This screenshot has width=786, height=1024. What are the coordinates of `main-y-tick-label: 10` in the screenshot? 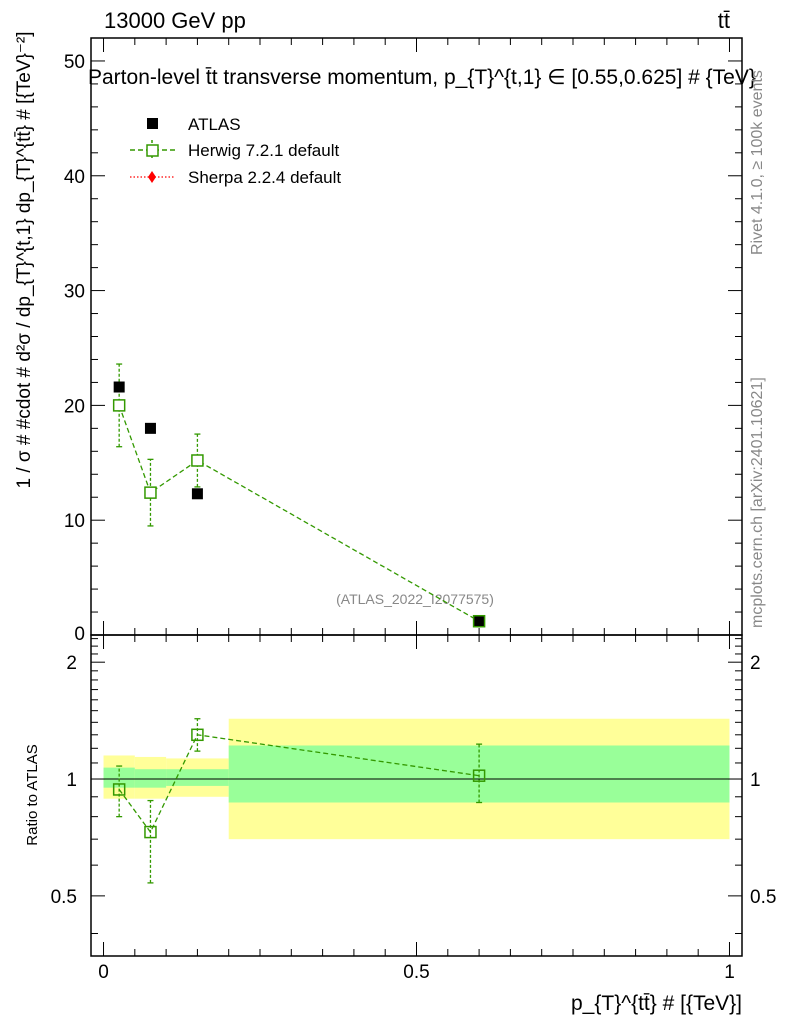 It's located at (74, 521).